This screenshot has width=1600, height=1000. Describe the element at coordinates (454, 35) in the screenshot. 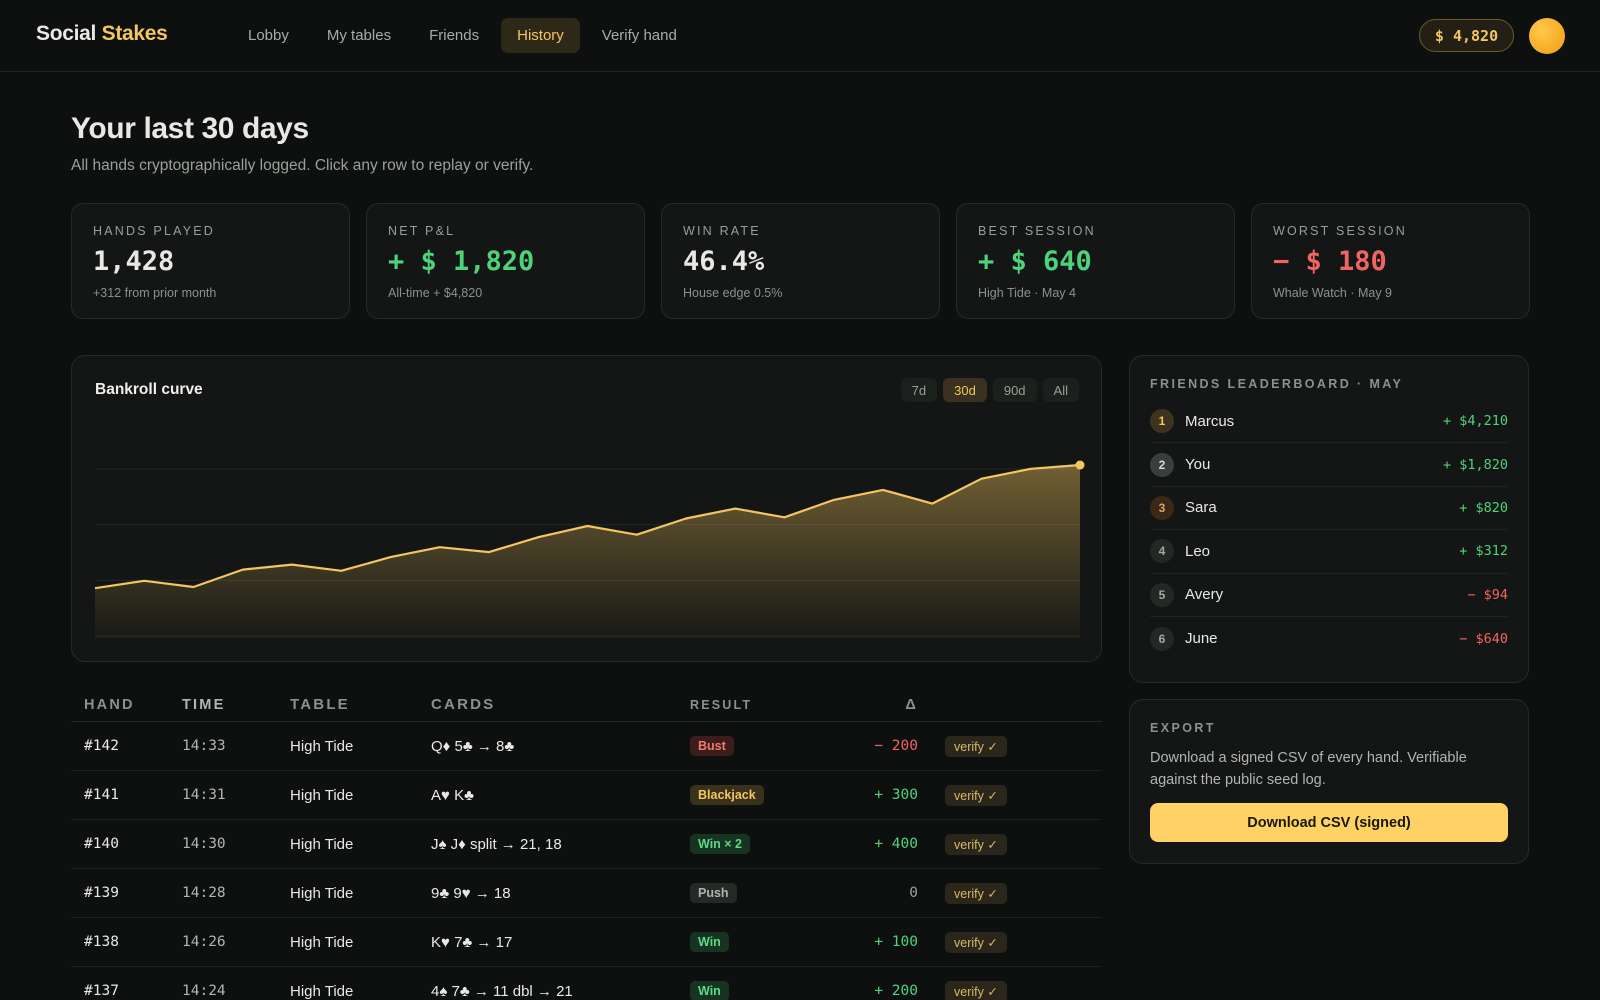

I see `nav-friends: Friends` at that location.